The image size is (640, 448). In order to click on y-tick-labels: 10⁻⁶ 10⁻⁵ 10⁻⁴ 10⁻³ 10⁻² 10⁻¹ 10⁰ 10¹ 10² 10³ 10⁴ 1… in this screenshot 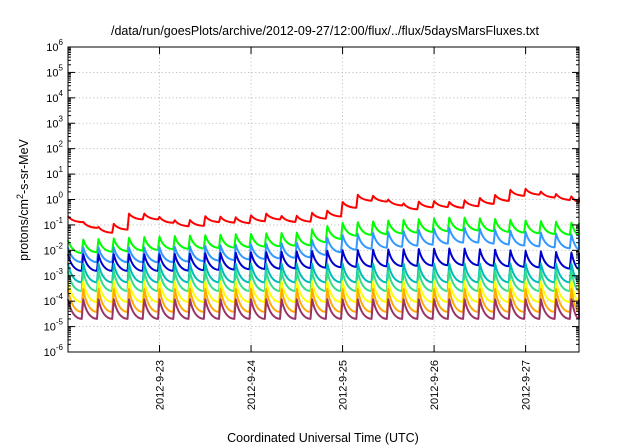, I will do `click(54, 198)`.